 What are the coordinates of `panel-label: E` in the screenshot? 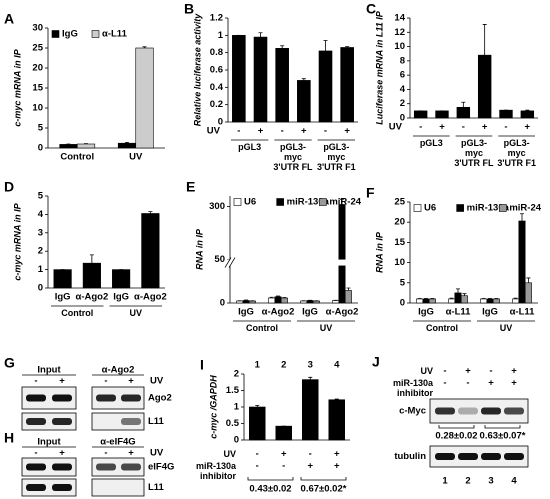 It's located at (190, 187).